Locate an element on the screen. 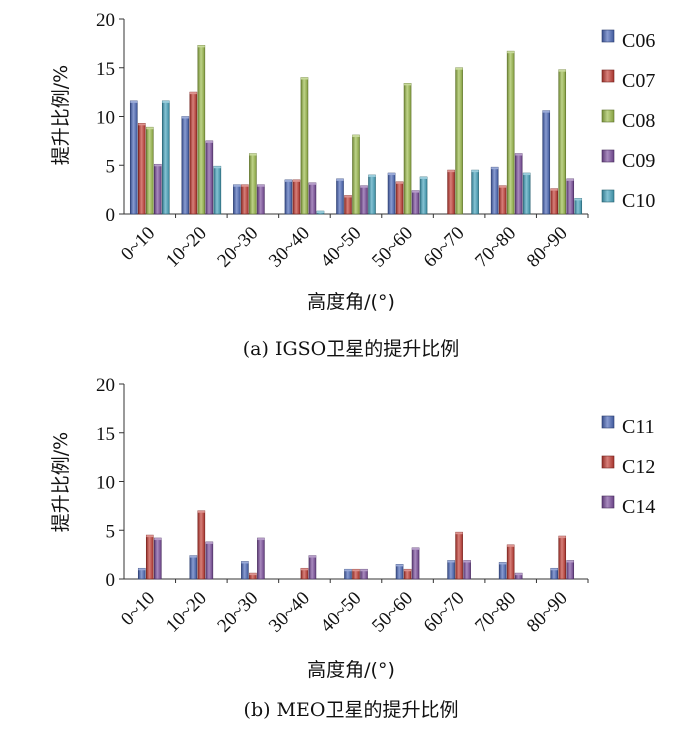 Image resolution: width=700 pixels, height=732 pixels. bar-c08-30~40 is located at coordinates (304, 146).